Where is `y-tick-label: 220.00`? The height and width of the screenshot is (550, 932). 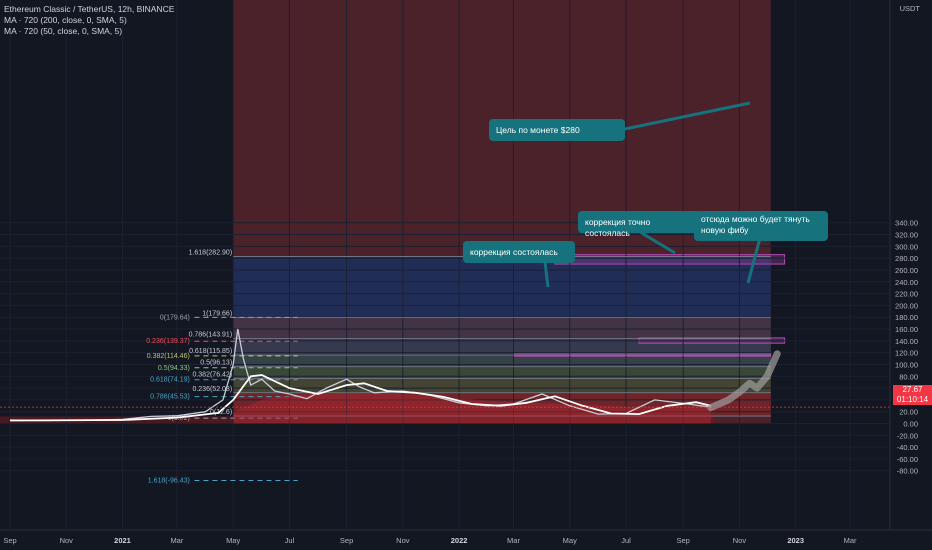
y-tick-label: 220.00 is located at coordinates (906, 294).